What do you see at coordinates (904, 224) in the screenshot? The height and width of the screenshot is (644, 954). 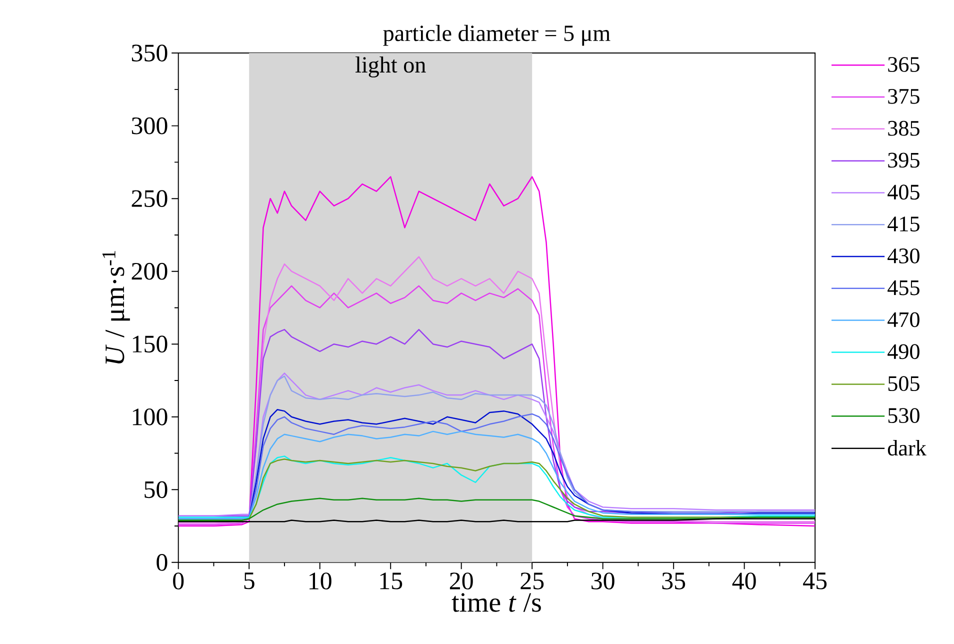 I see `legend-label: 415` at bounding box center [904, 224].